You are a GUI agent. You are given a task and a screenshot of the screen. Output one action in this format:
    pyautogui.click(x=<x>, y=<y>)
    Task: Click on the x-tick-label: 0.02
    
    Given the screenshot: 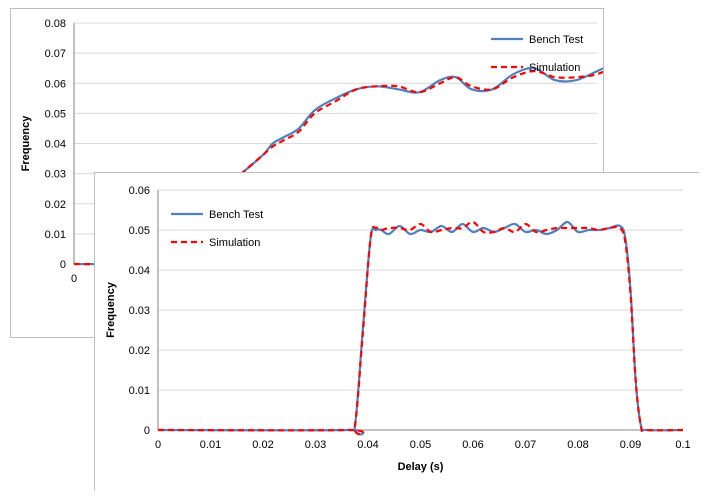 What is the action you would take?
    pyautogui.click(x=262, y=445)
    